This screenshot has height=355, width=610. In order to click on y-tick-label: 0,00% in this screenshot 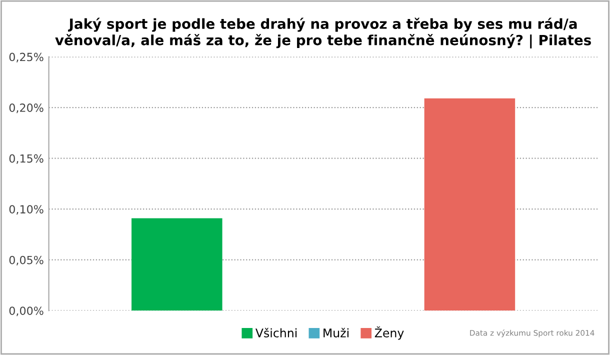, I will do `click(26, 311)`.